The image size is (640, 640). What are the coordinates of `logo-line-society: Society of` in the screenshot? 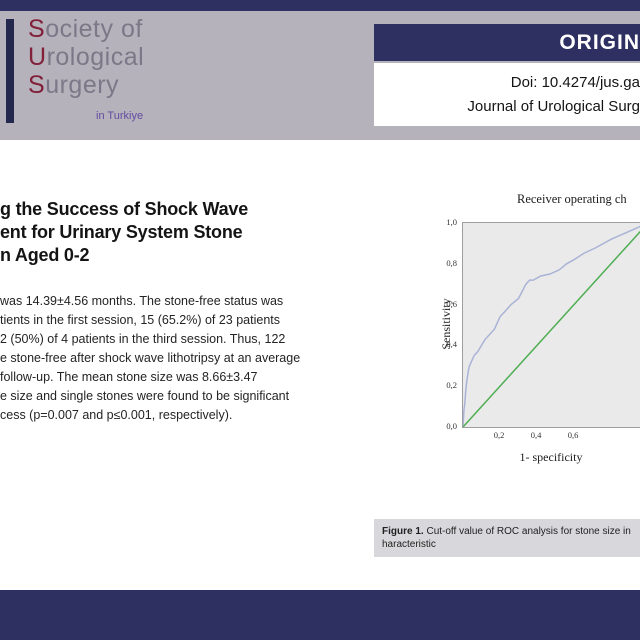 It's located at (86, 29).